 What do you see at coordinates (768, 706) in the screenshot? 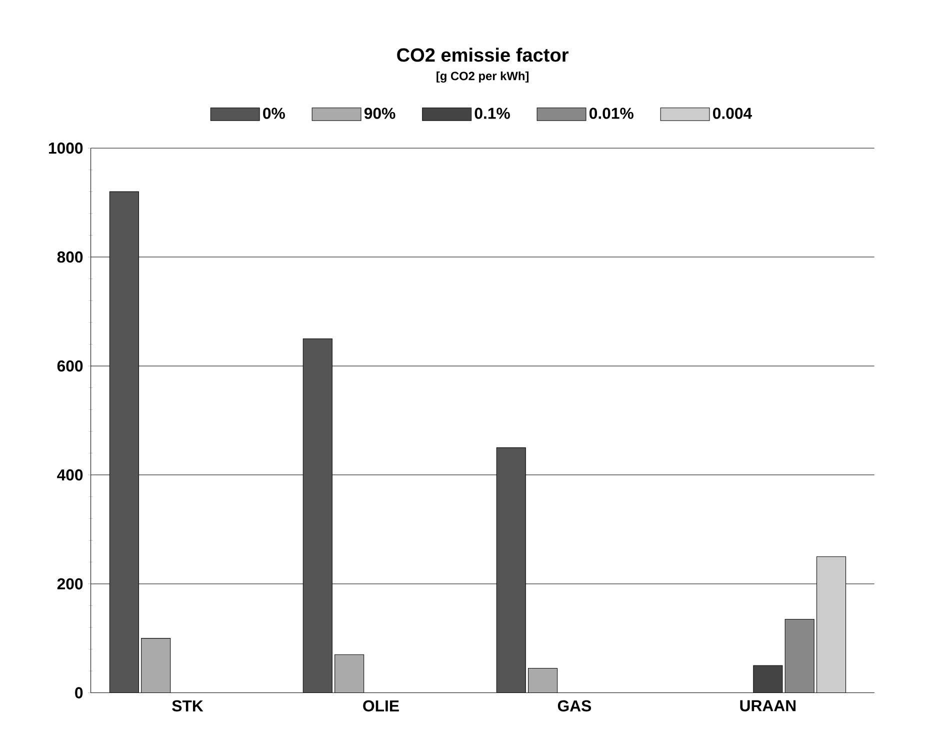
I see `x-tick-label: URAAN` at bounding box center [768, 706].